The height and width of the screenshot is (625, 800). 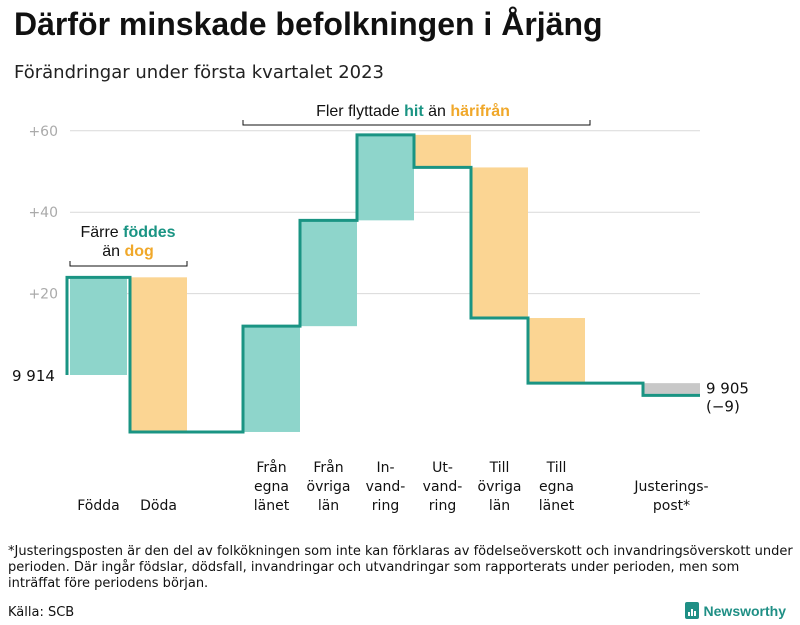 I want to click on chart-title: Därför minskade befolkningen i Årjäng, so click(x=308, y=24).